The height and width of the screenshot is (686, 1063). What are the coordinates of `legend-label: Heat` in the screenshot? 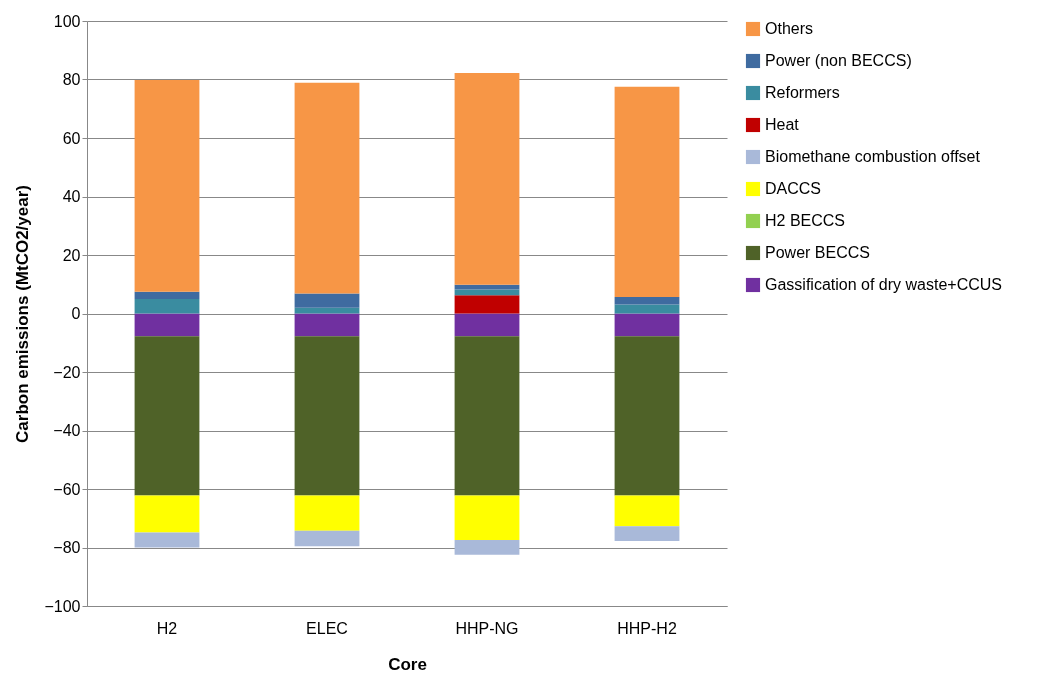 It's located at (782, 124).